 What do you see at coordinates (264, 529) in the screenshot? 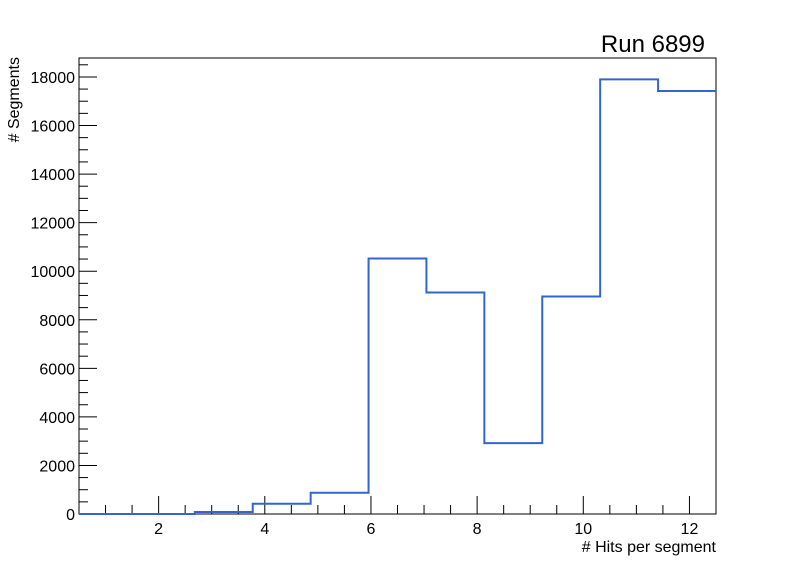
I see `x-tick-label: 4` at bounding box center [264, 529].